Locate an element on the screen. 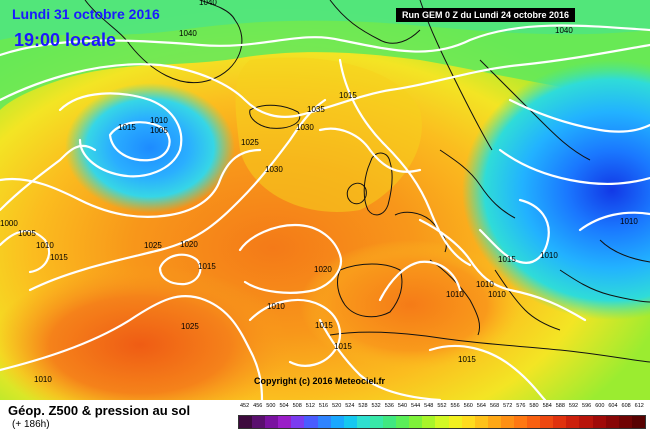 This screenshot has width=650, height=433. scale-tick-label: 608 is located at coordinates (626, 406).